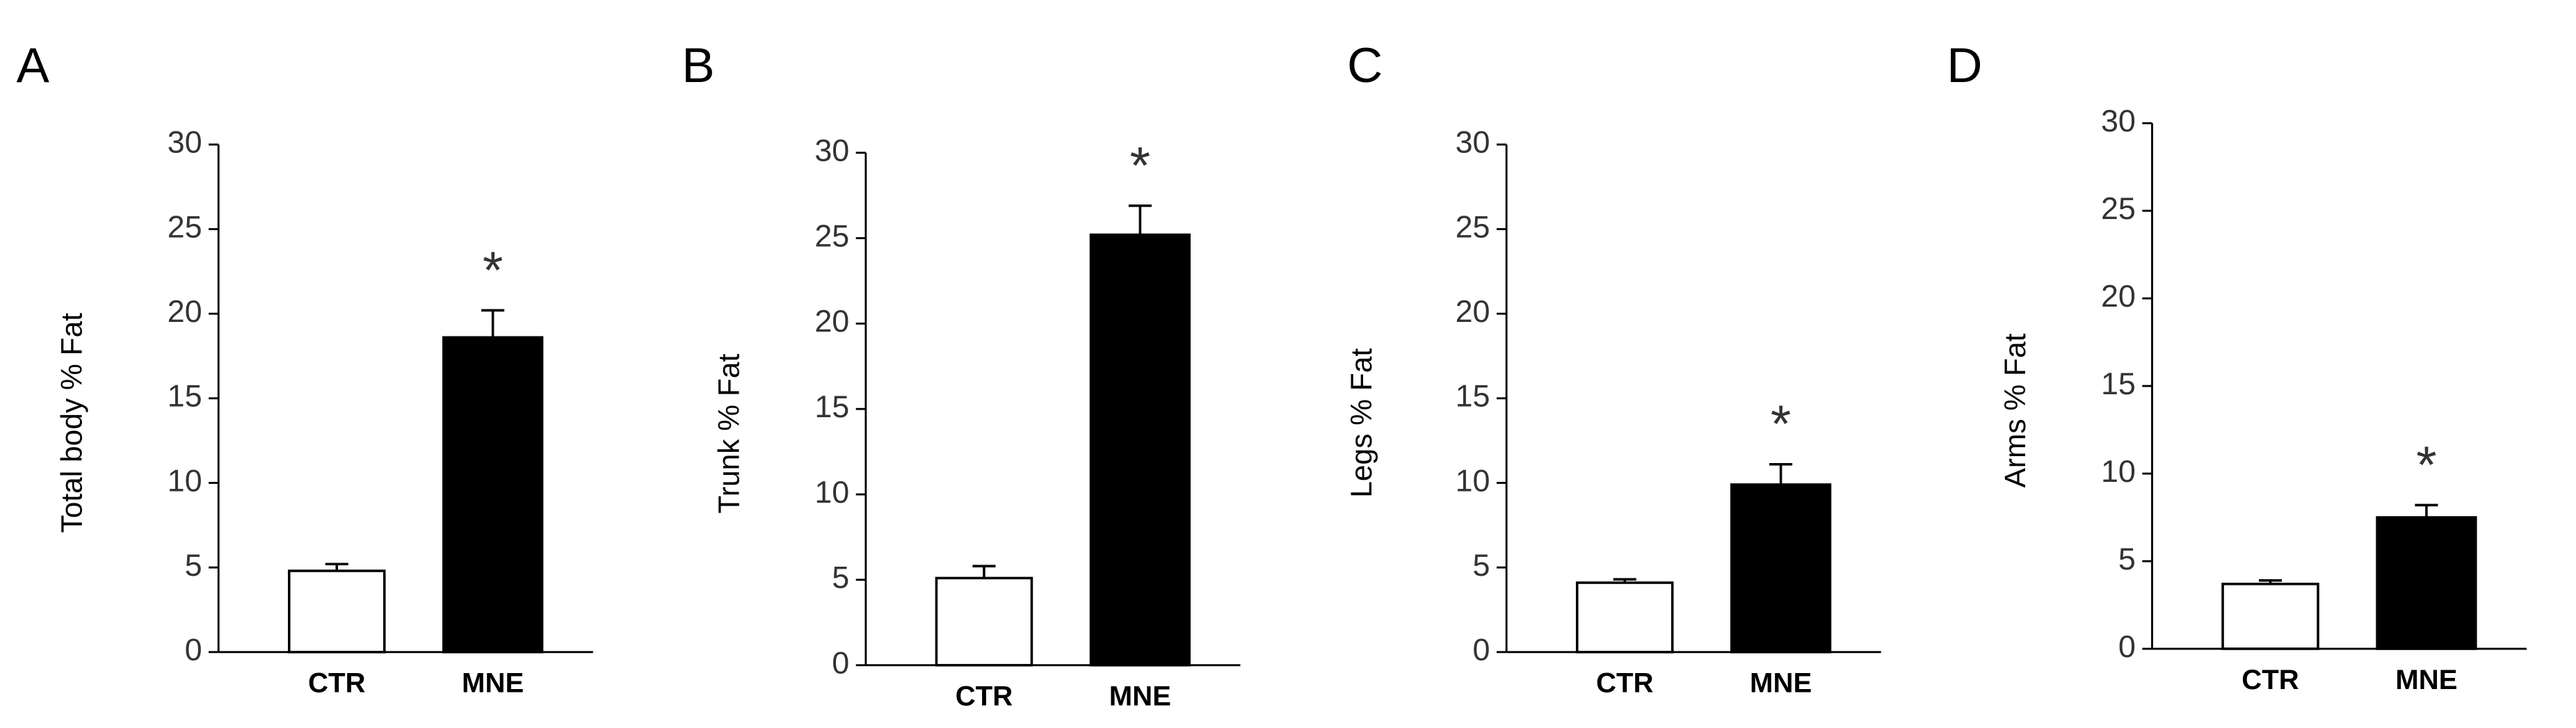 This screenshot has height=728, width=2576. What do you see at coordinates (1365, 65) in the screenshot?
I see `panel-label: C` at bounding box center [1365, 65].